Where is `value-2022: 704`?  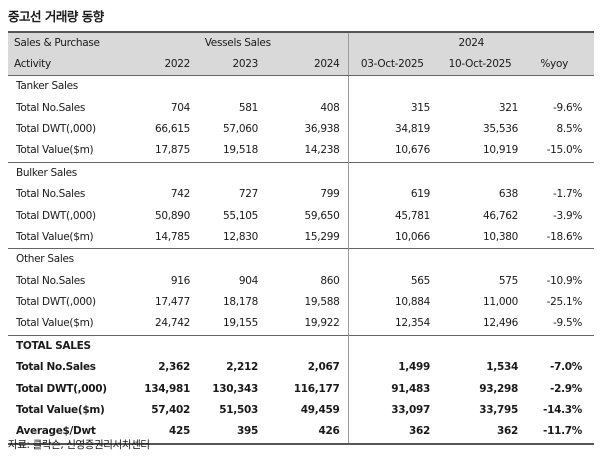 value-2022: 704 is located at coordinates (180, 107).